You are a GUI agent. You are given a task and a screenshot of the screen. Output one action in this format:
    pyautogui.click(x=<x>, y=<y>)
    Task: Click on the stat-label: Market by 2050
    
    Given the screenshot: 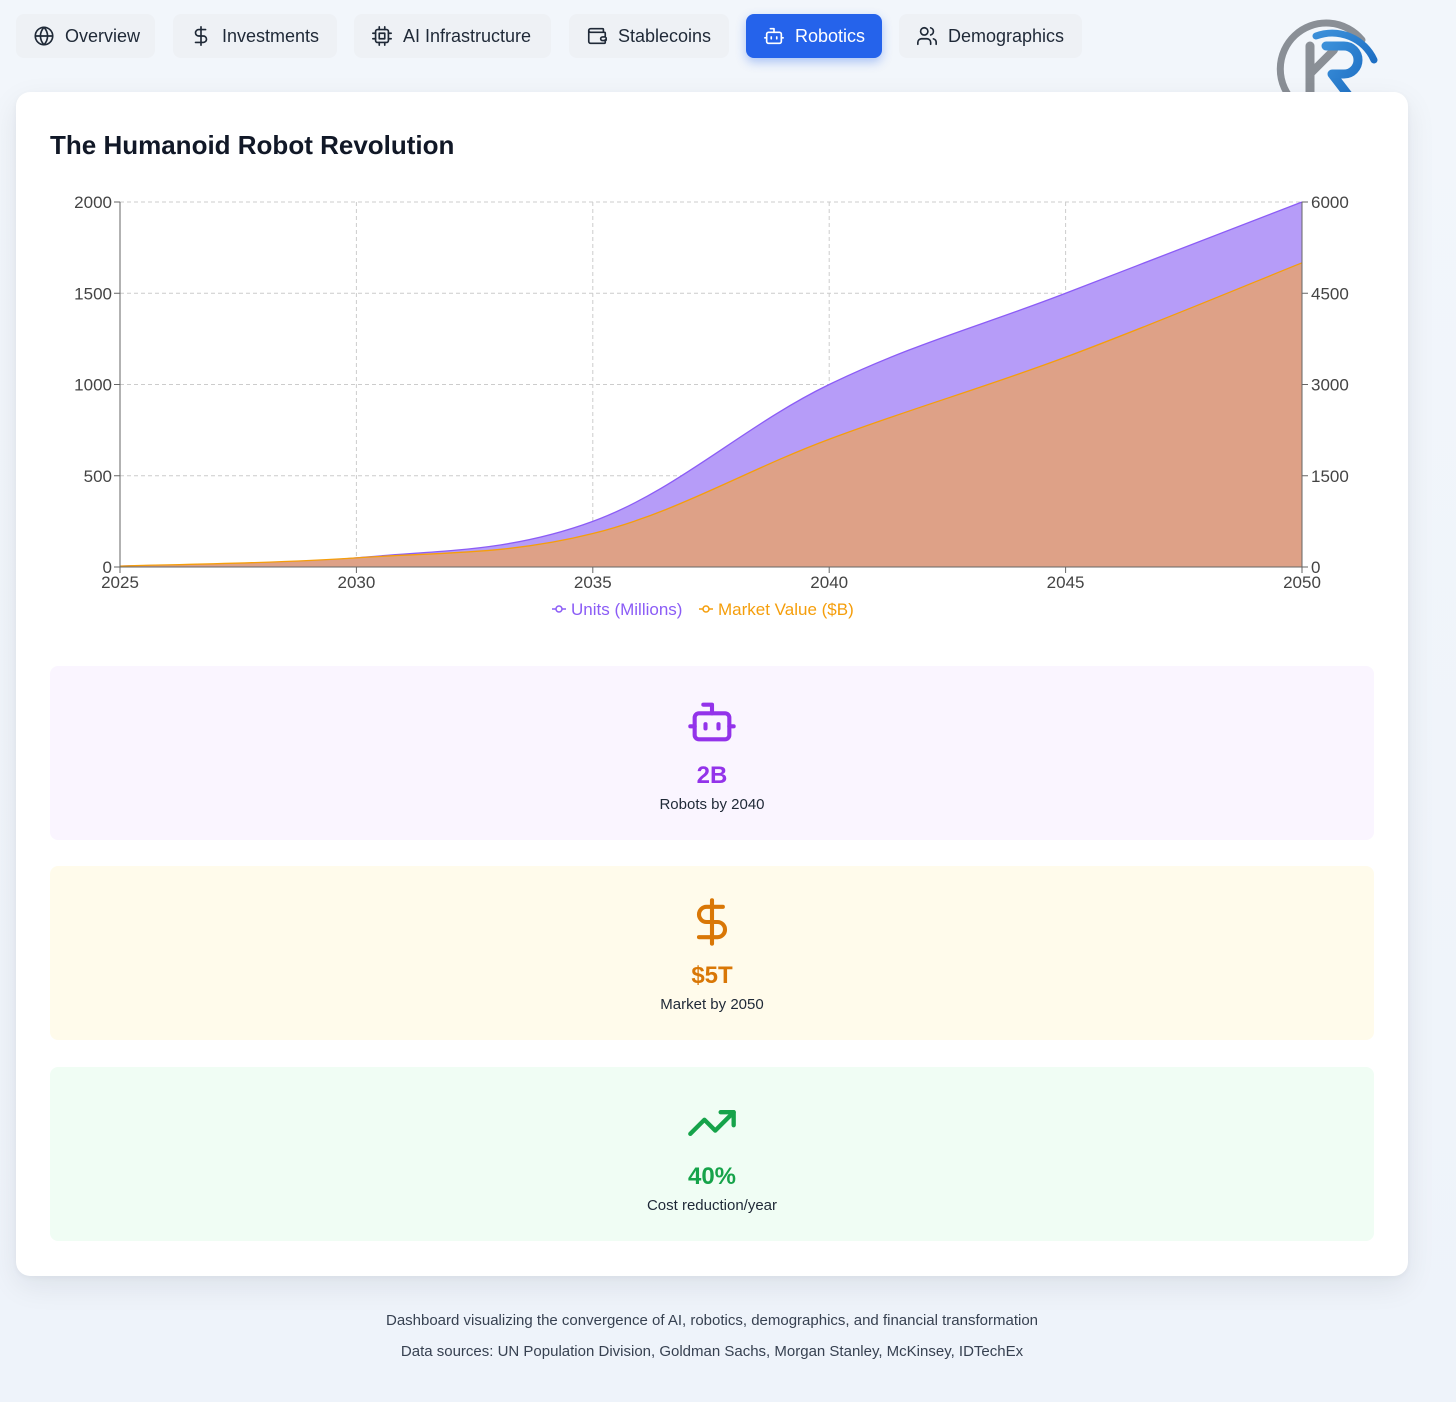 What is the action you would take?
    pyautogui.click(x=712, y=1004)
    